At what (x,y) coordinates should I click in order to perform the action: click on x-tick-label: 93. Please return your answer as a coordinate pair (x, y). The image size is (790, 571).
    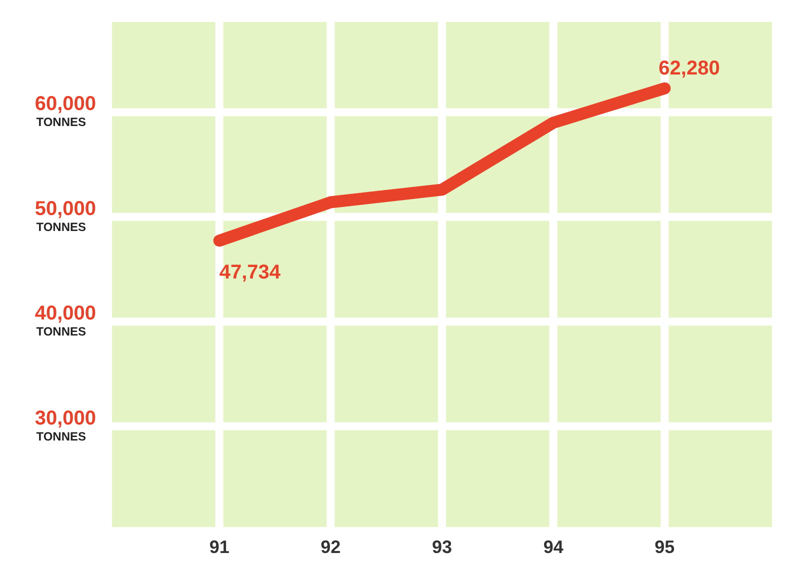
    Looking at the image, I should click on (442, 547).